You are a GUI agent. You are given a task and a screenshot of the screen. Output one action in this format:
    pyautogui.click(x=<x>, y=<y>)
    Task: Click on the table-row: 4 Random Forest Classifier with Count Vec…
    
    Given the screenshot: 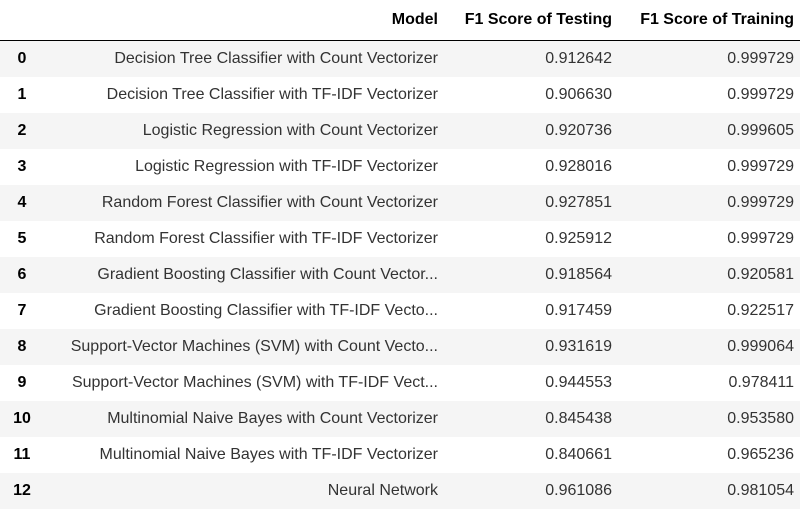 What is the action you would take?
    pyautogui.click(x=400, y=203)
    